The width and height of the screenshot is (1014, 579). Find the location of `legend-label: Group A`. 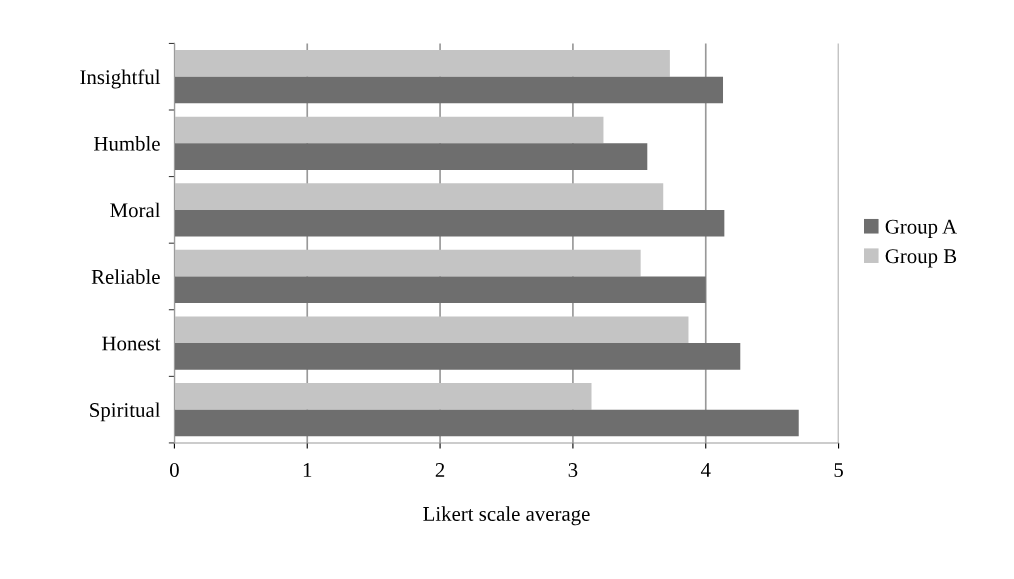

legend-label: Group A is located at coordinates (921, 228).